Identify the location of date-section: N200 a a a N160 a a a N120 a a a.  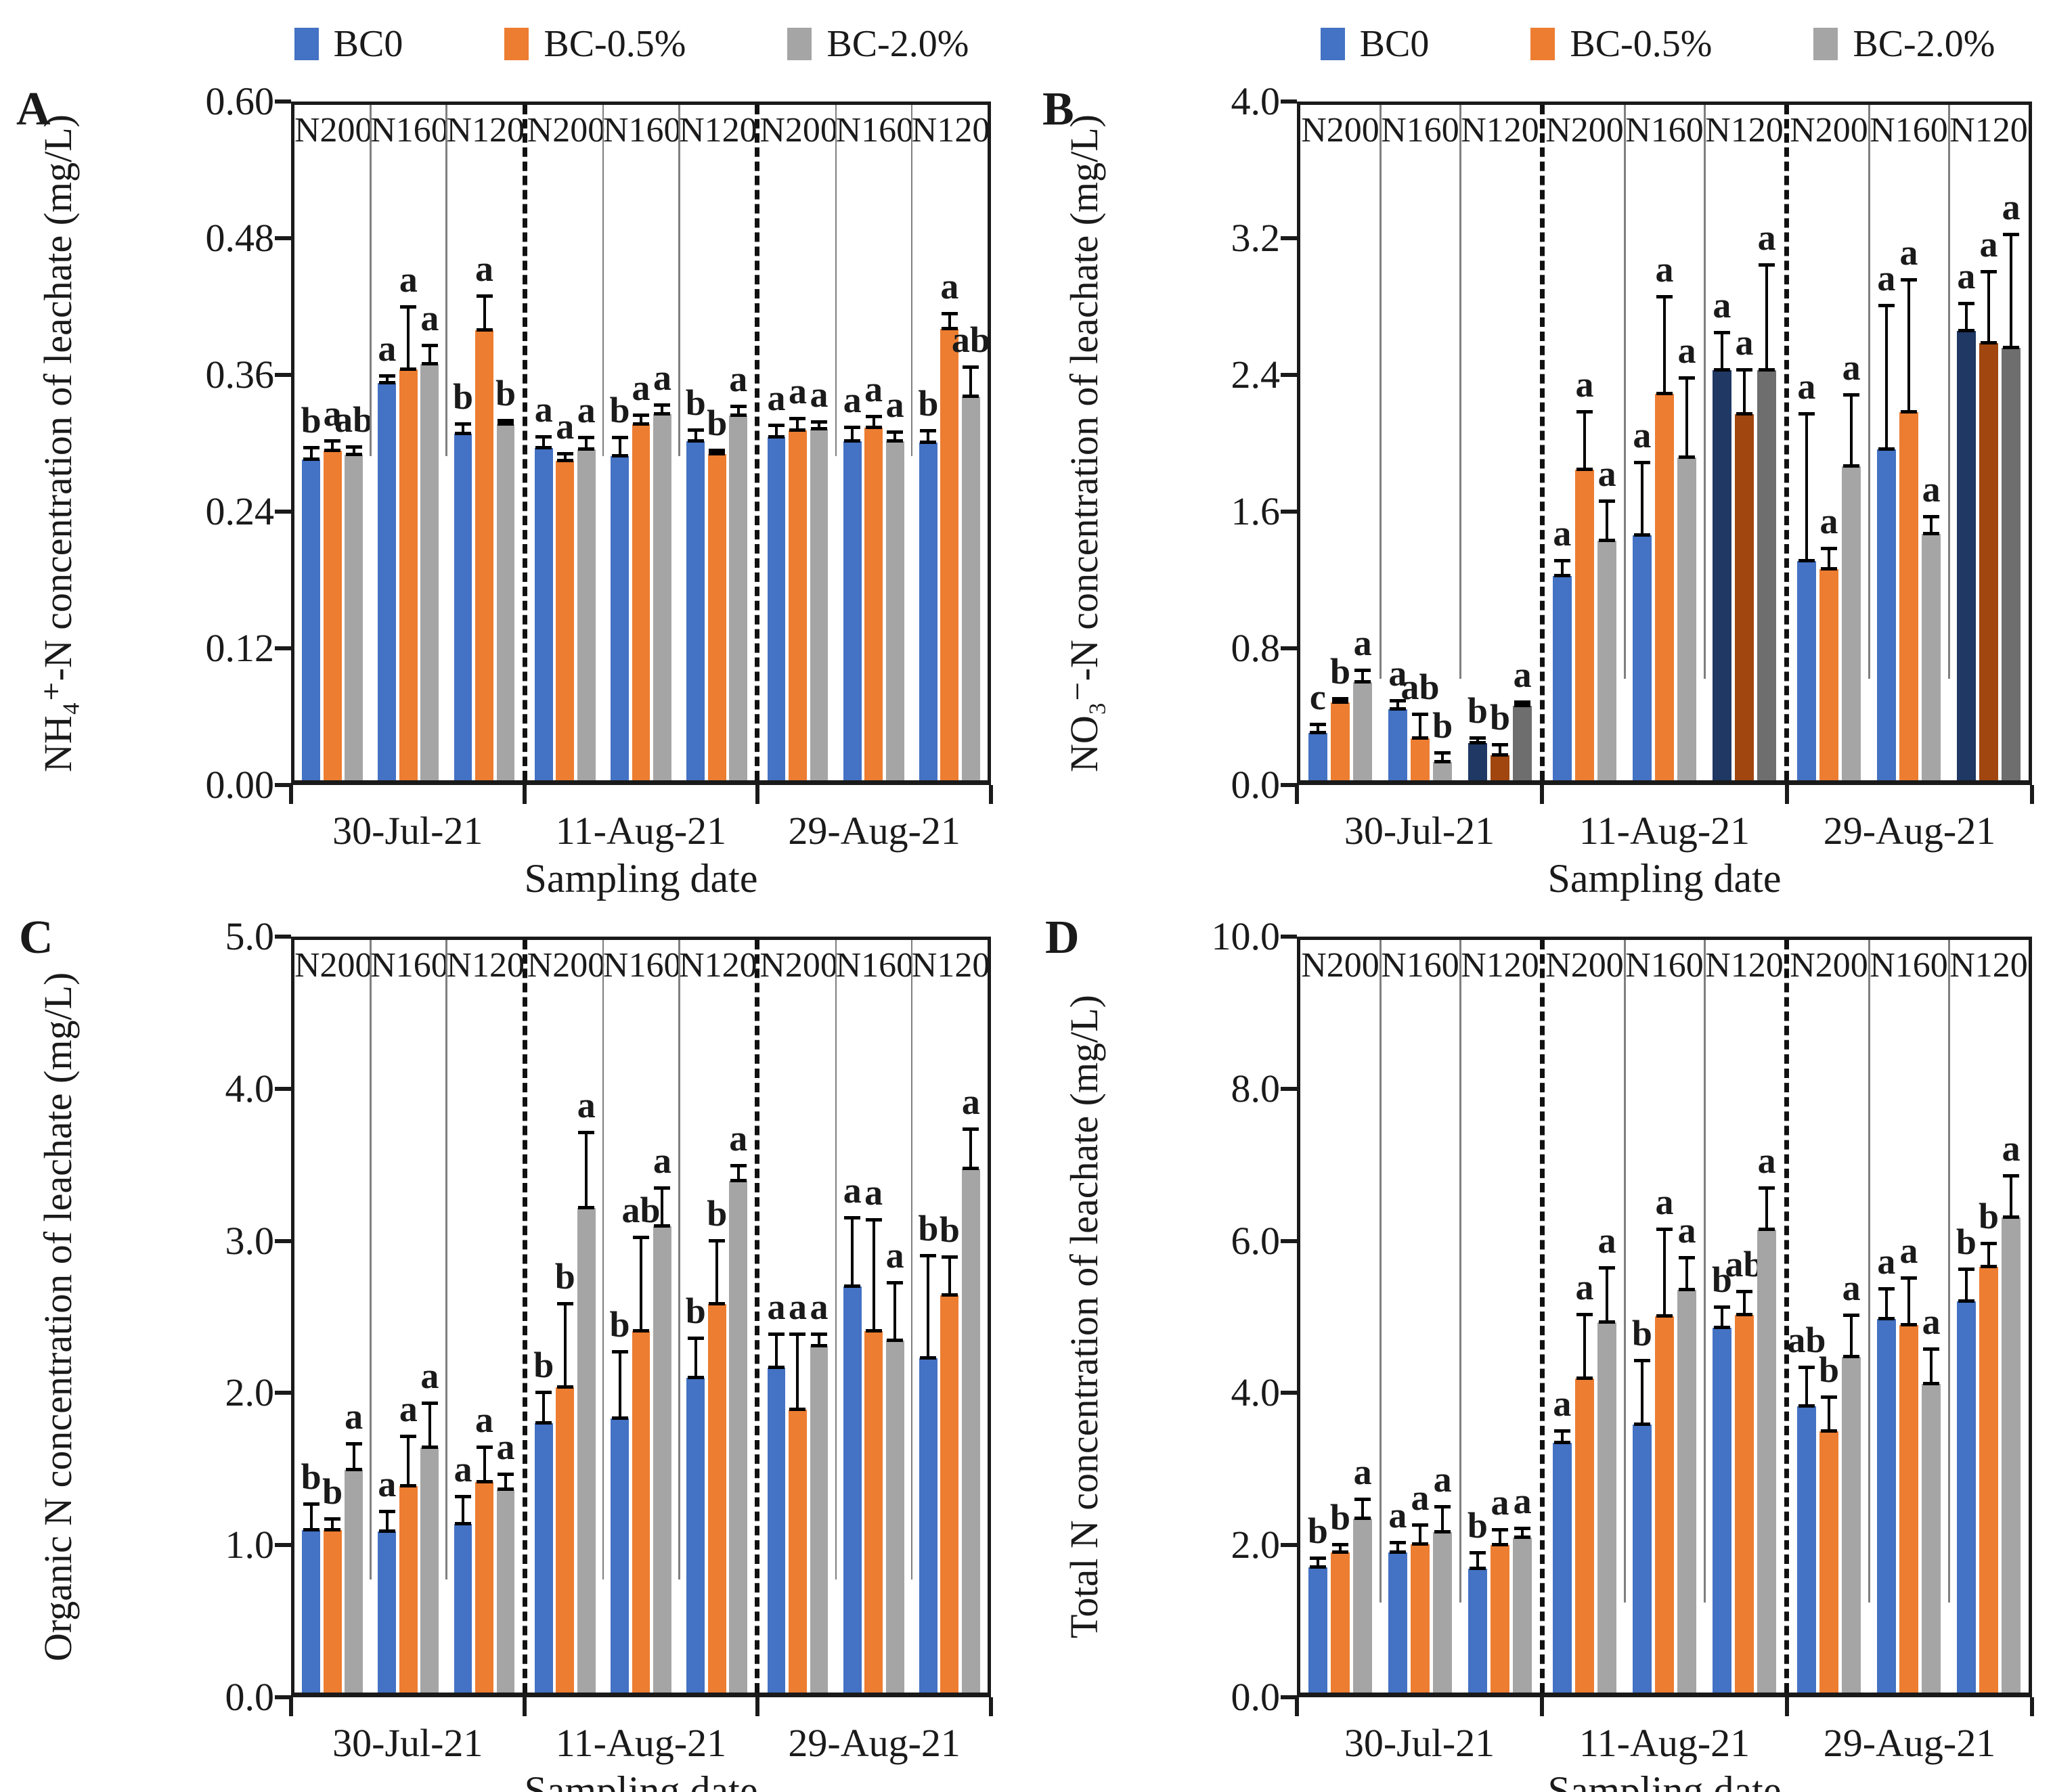
(1909, 443).